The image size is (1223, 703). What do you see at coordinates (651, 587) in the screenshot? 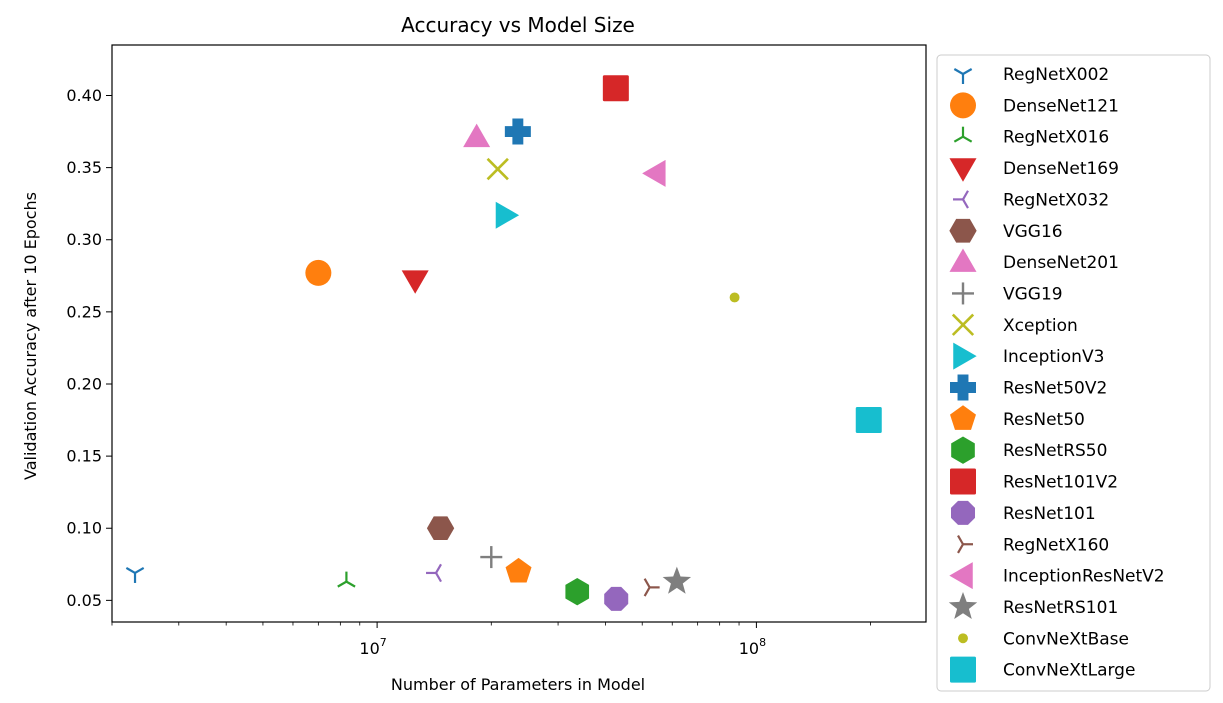
I see `data-point-regnetx160` at bounding box center [651, 587].